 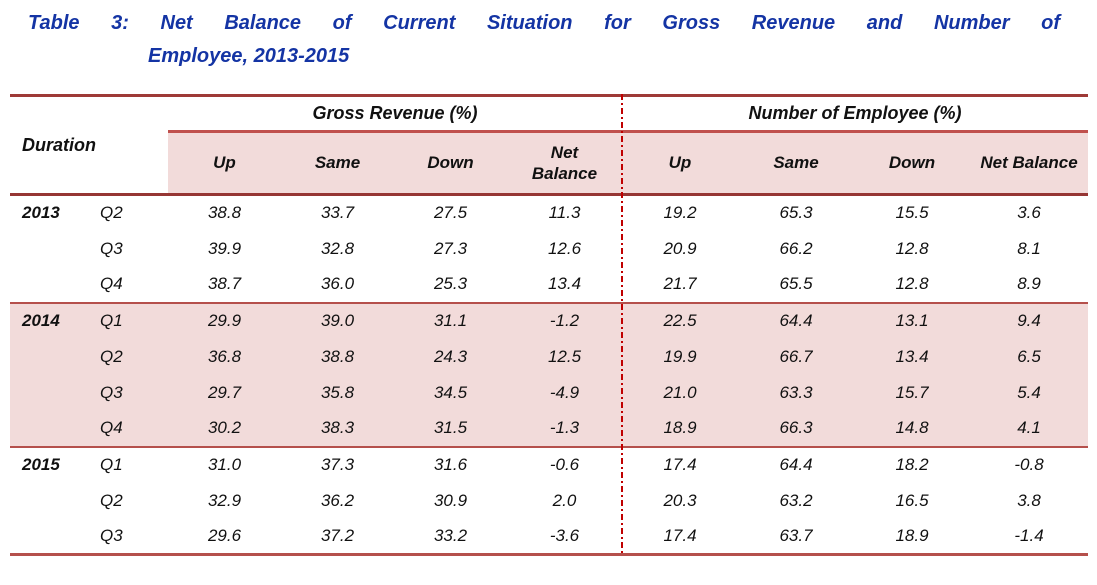 I want to click on ne-up-cell: 21.7, so click(x=680, y=283).